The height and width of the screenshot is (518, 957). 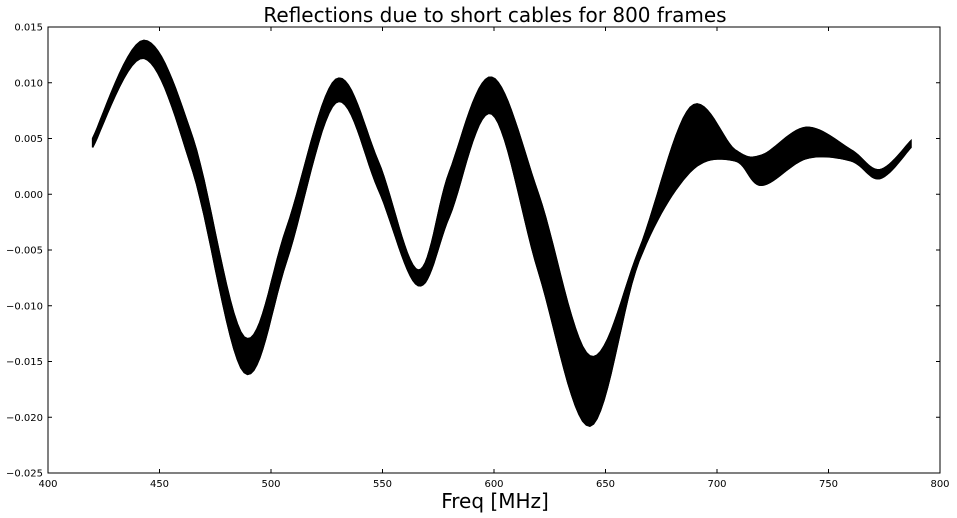 What do you see at coordinates (605, 484) in the screenshot?
I see `x-tick-label: 650` at bounding box center [605, 484].